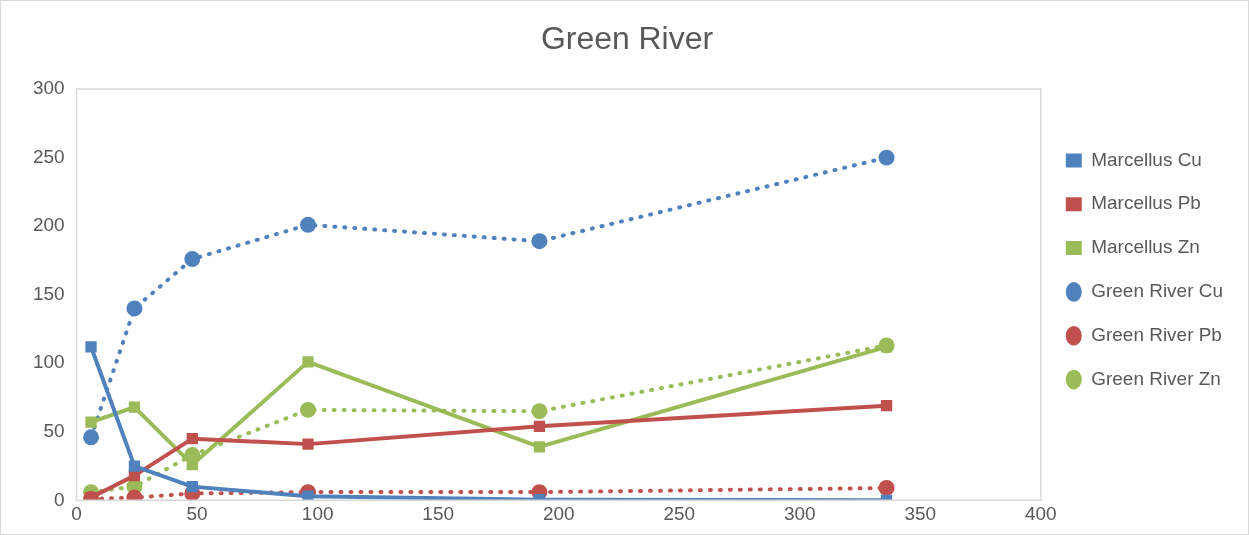  Describe the element at coordinates (1156, 378) in the screenshot. I see `legend-label: Green River Zn` at that location.